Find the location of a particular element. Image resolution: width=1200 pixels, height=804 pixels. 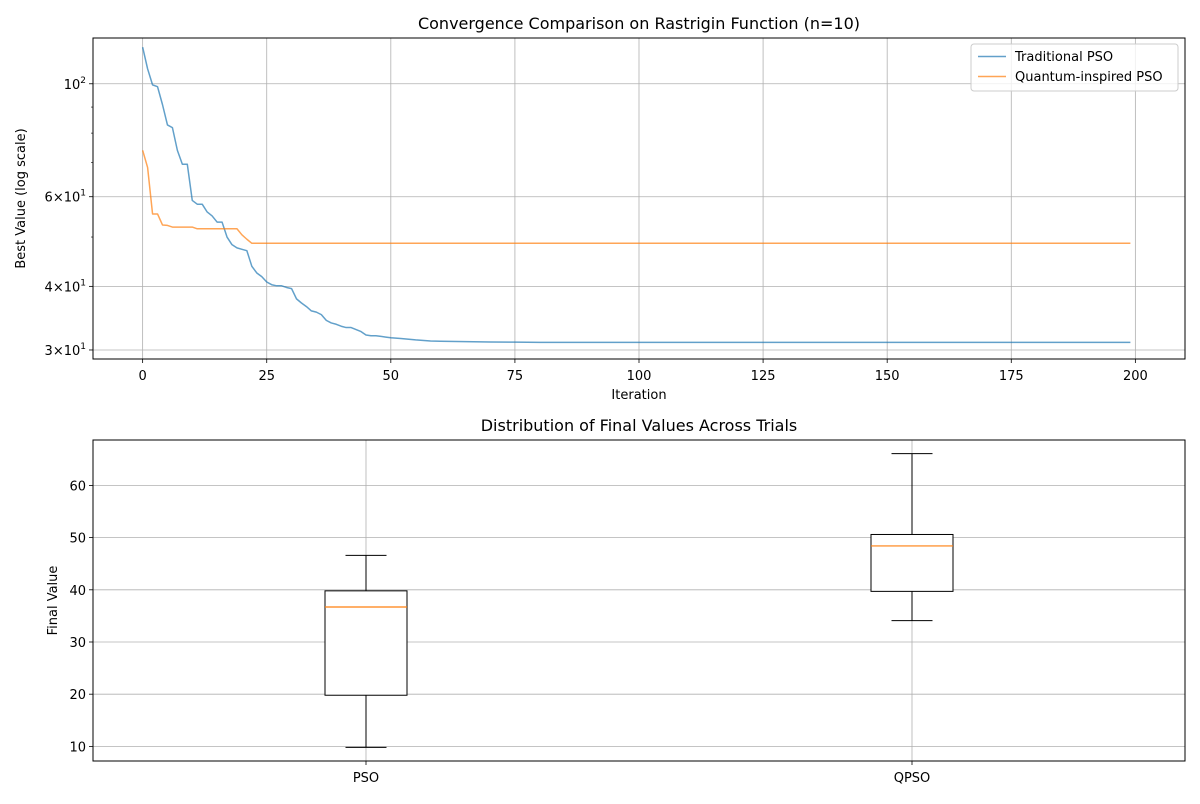

y-tick-label: 20 is located at coordinates (77, 695).